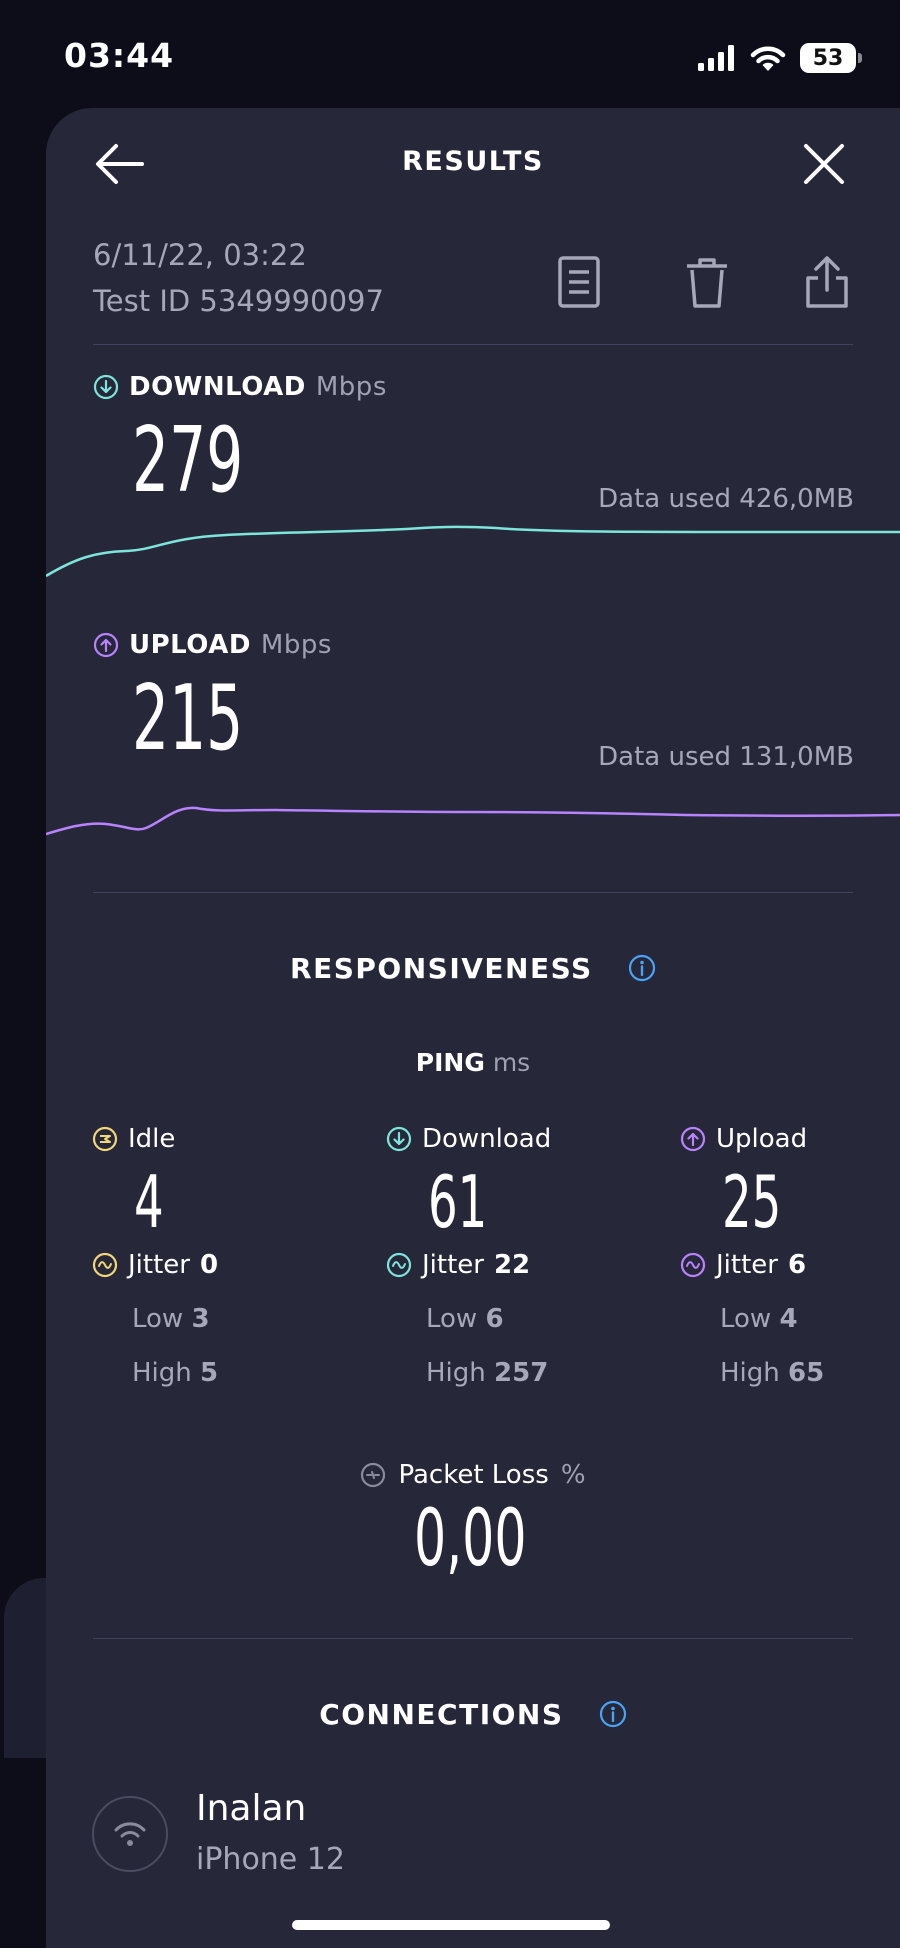 Image resolution: width=900 pixels, height=1948 pixels. What do you see at coordinates (188, 718) in the screenshot?
I see `upload-value: 215` at bounding box center [188, 718].